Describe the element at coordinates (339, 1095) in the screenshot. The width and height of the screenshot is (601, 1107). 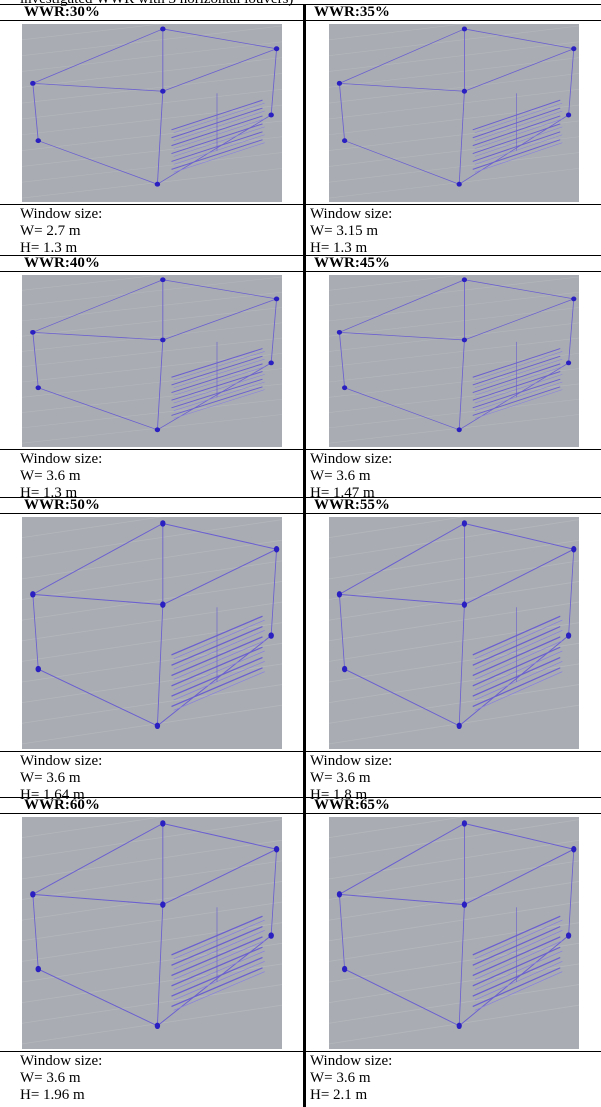
I see `window-height: H= 2.1 m` at that location.